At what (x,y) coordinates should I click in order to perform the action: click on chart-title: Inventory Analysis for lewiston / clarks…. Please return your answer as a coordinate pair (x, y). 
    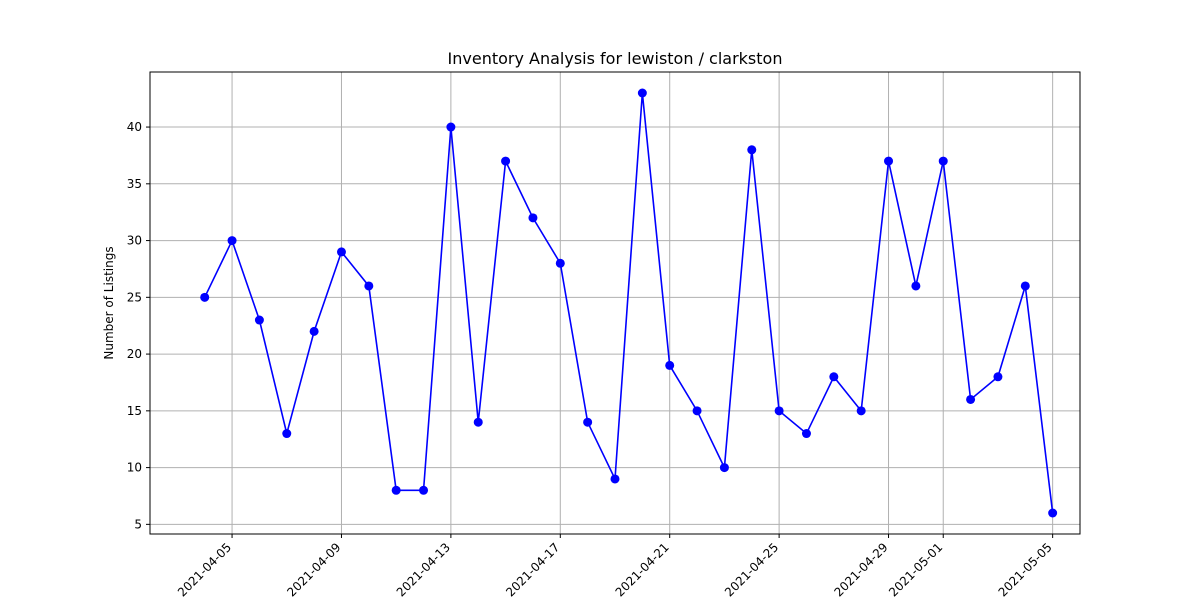
    Looking at the image, I should click on (615, 58).